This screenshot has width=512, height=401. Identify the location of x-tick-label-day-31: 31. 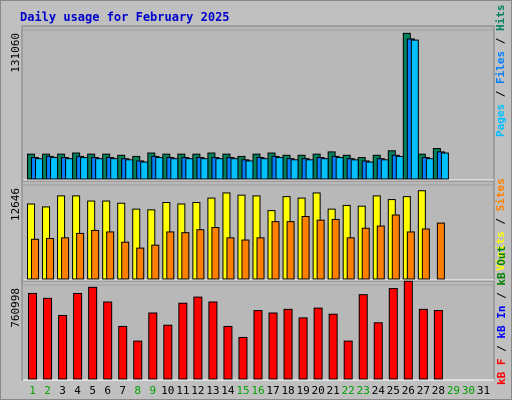
(483, 390).